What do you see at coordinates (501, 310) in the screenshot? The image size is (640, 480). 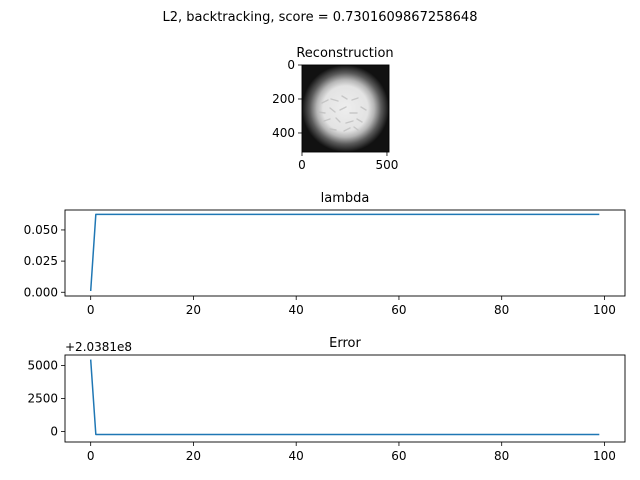 I see `lambda-x-tick-label: 80` at bounding box center [501, 310].